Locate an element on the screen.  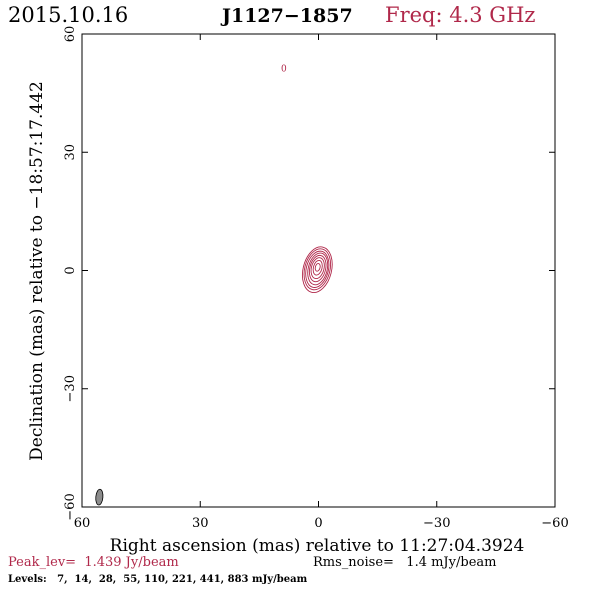
restoring-beam is located at coordinates (99, 497).